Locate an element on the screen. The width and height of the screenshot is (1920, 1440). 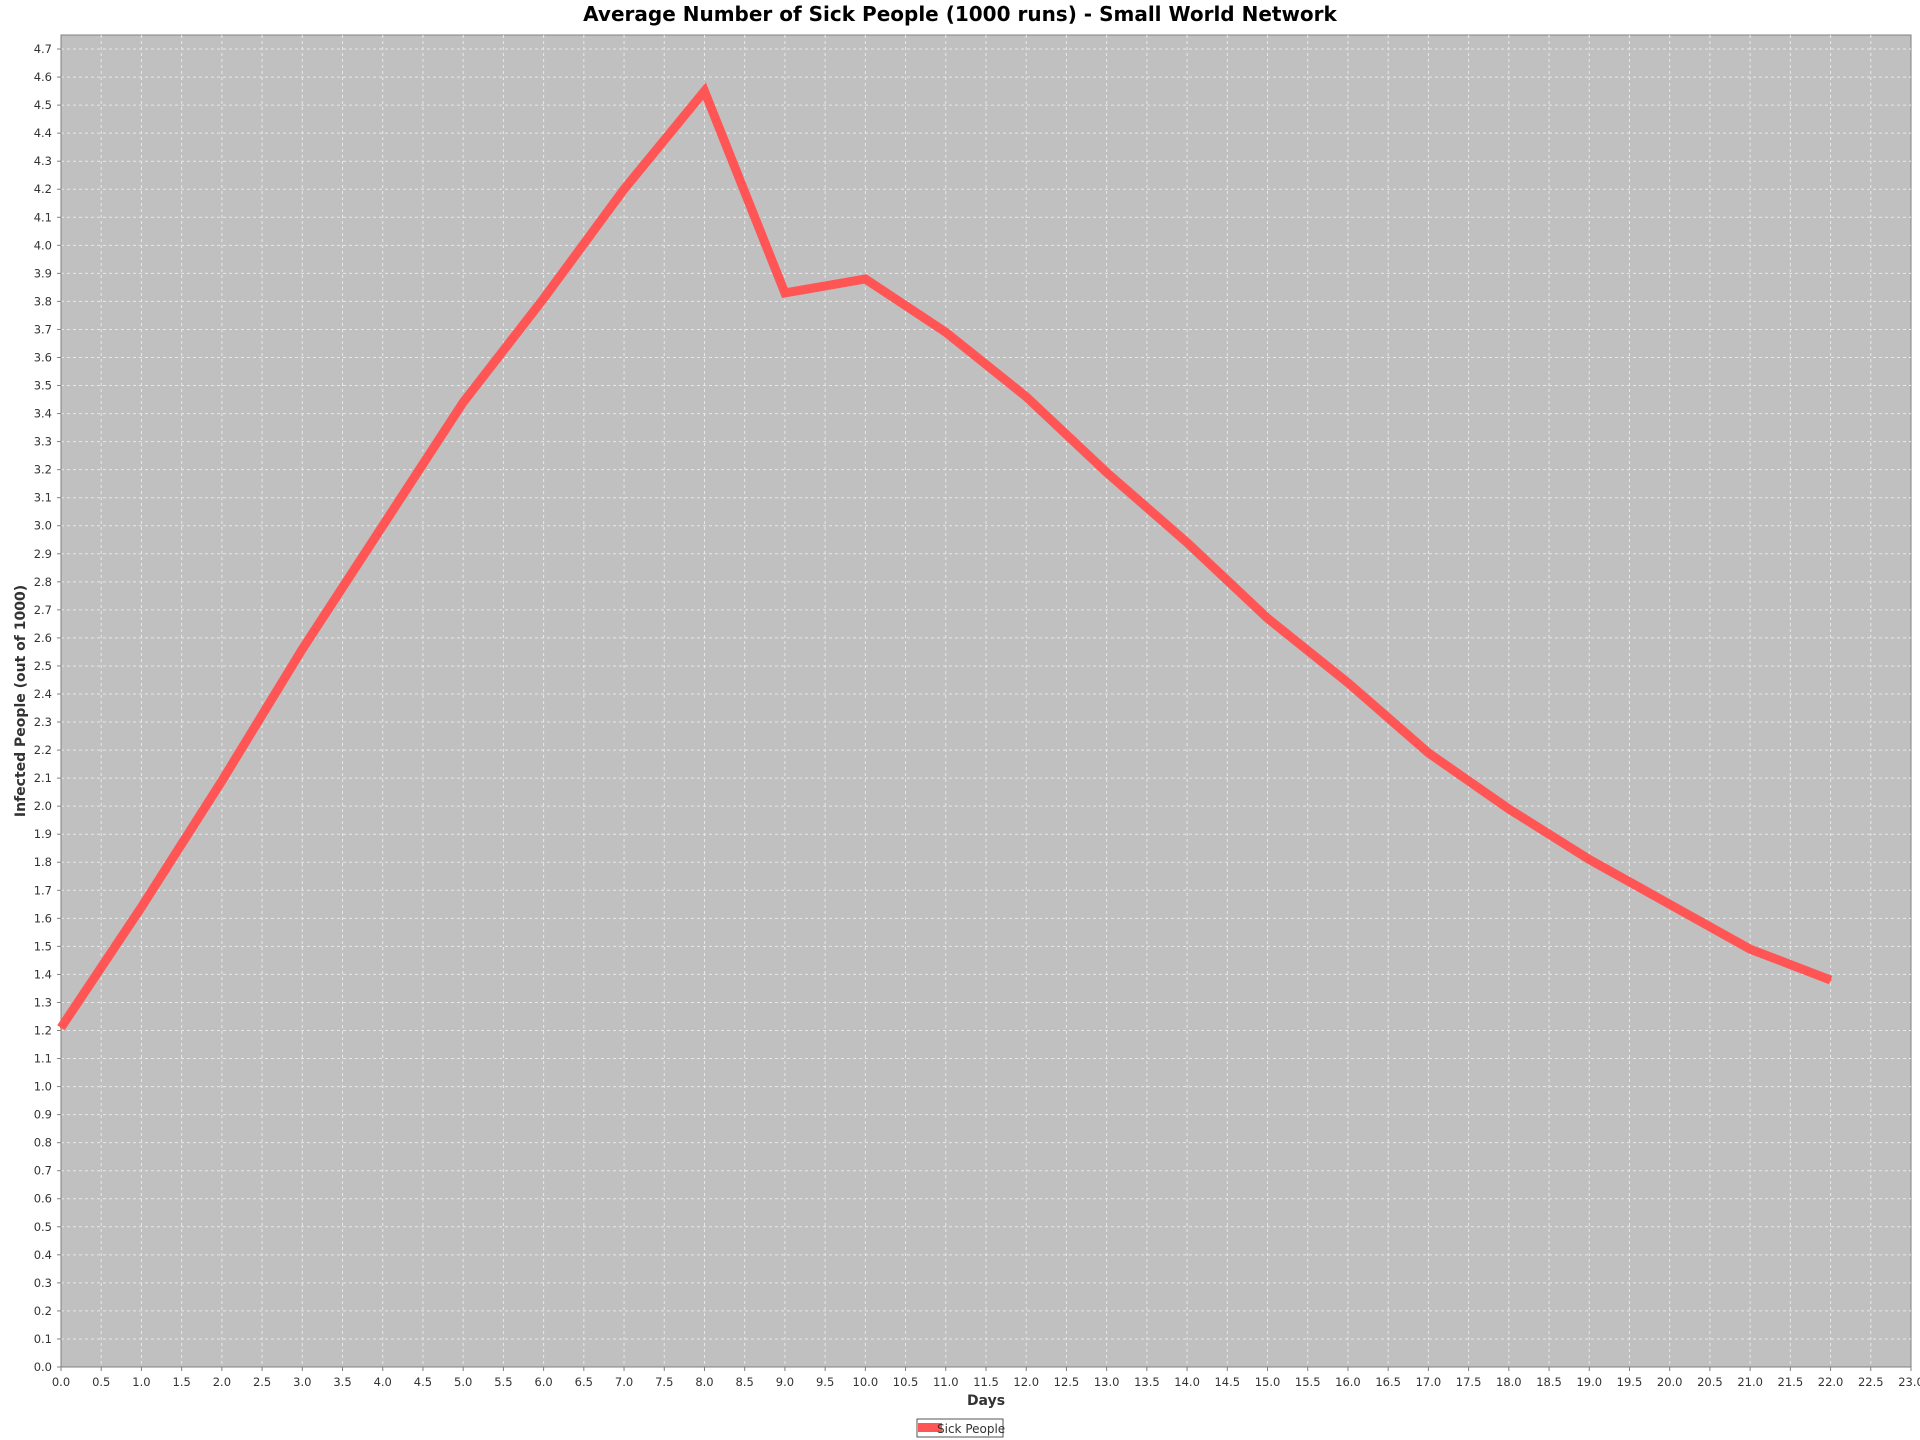
y-tick-label: 3.8 is located at coordinates (43, 301).